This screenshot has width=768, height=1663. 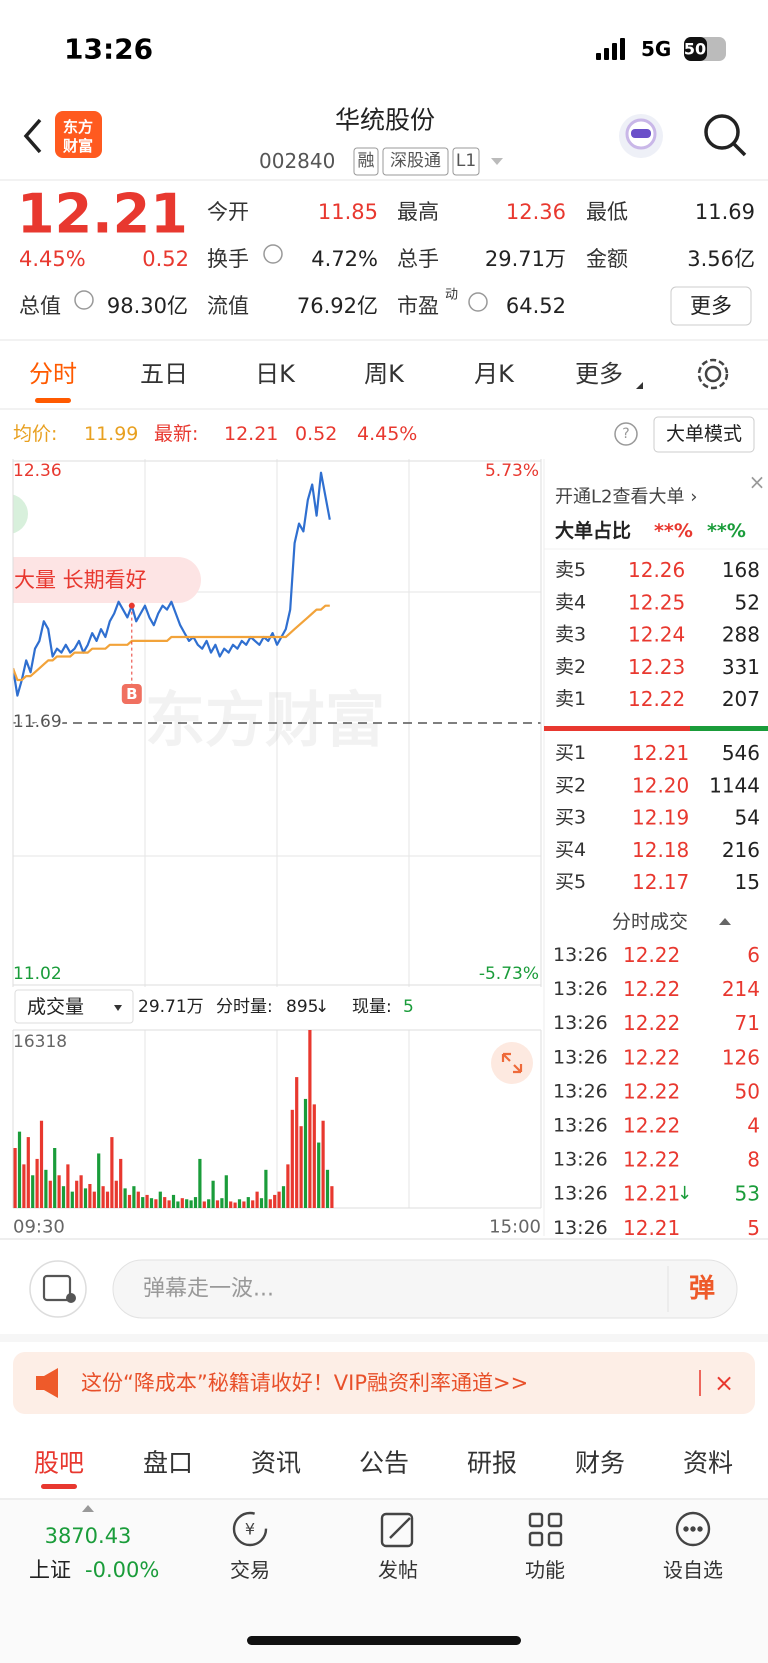 I want to click on post-icon, so click(x=397, y=1530).